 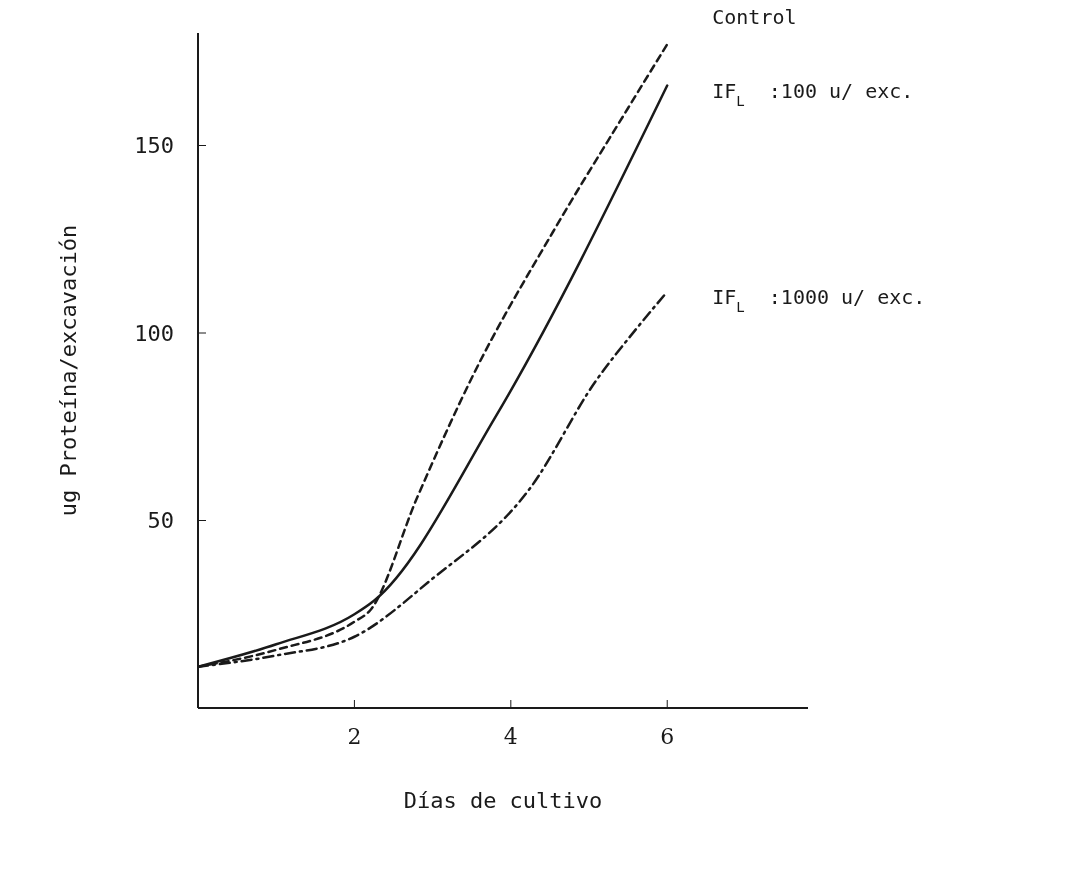 What do you see at coordinates (754, 17) in the screenshot?
I see `text: Control` at bounding box center [754, 17].